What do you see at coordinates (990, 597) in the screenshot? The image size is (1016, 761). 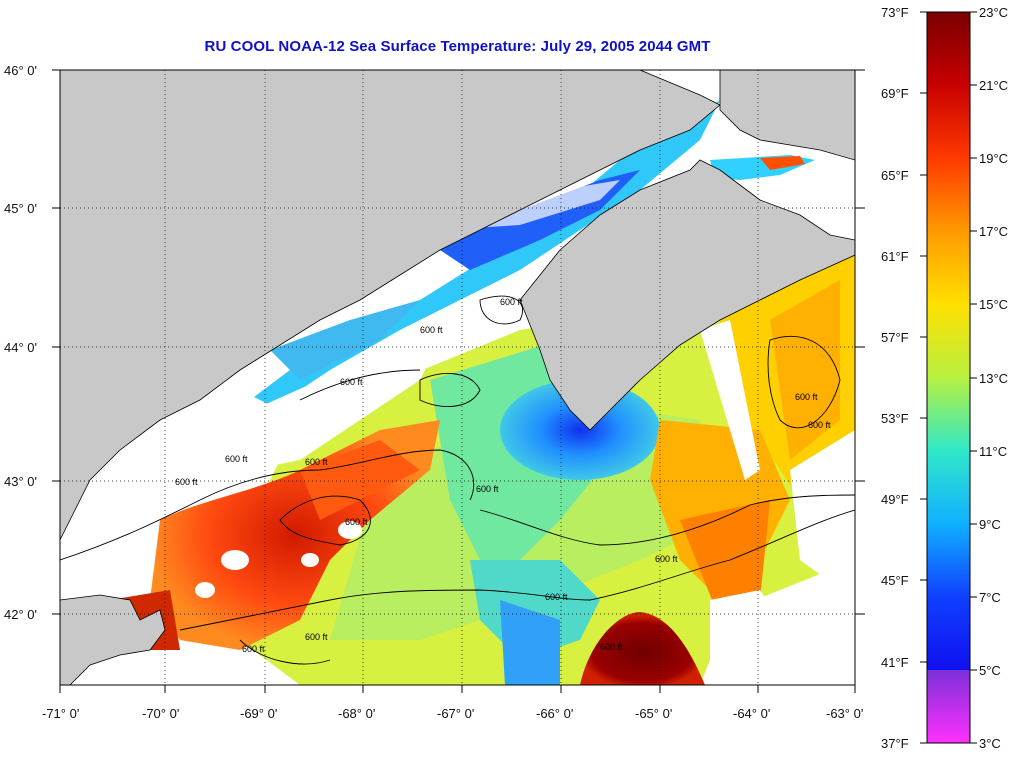 I see `colorbar-c-label: 7°C` at bounding box center [990, 597].